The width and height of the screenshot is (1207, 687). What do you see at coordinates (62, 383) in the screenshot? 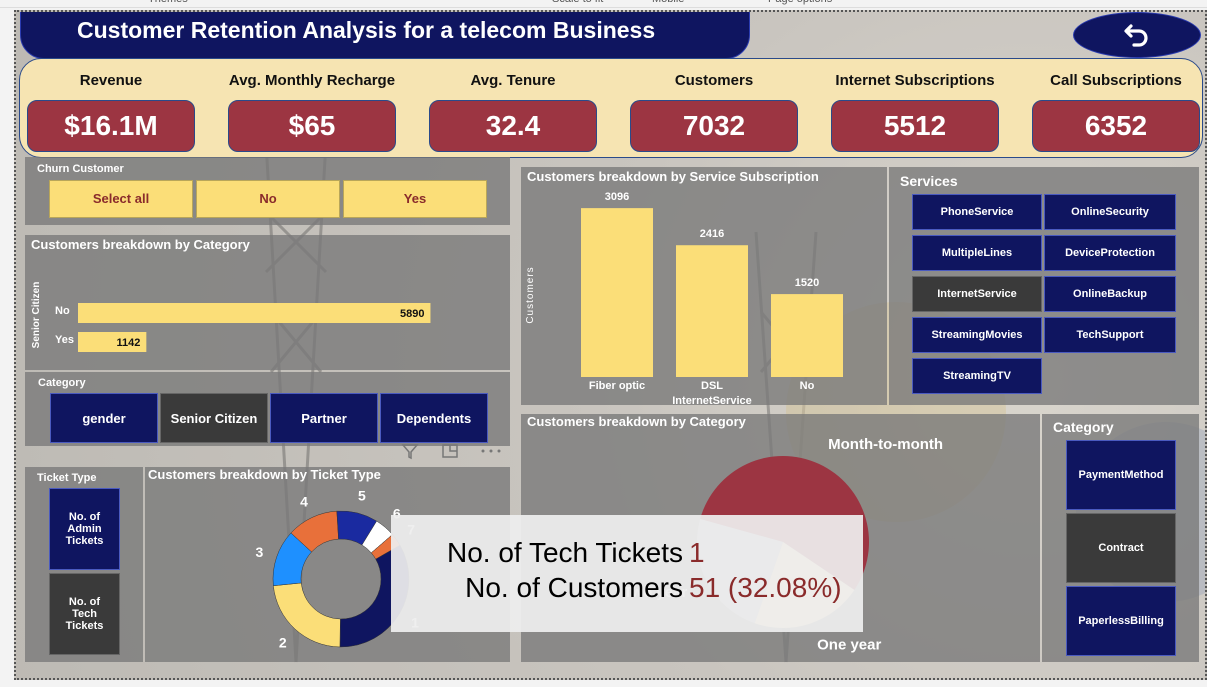
I see `category-slicer-title: Category` at bounding box center [62, 383].